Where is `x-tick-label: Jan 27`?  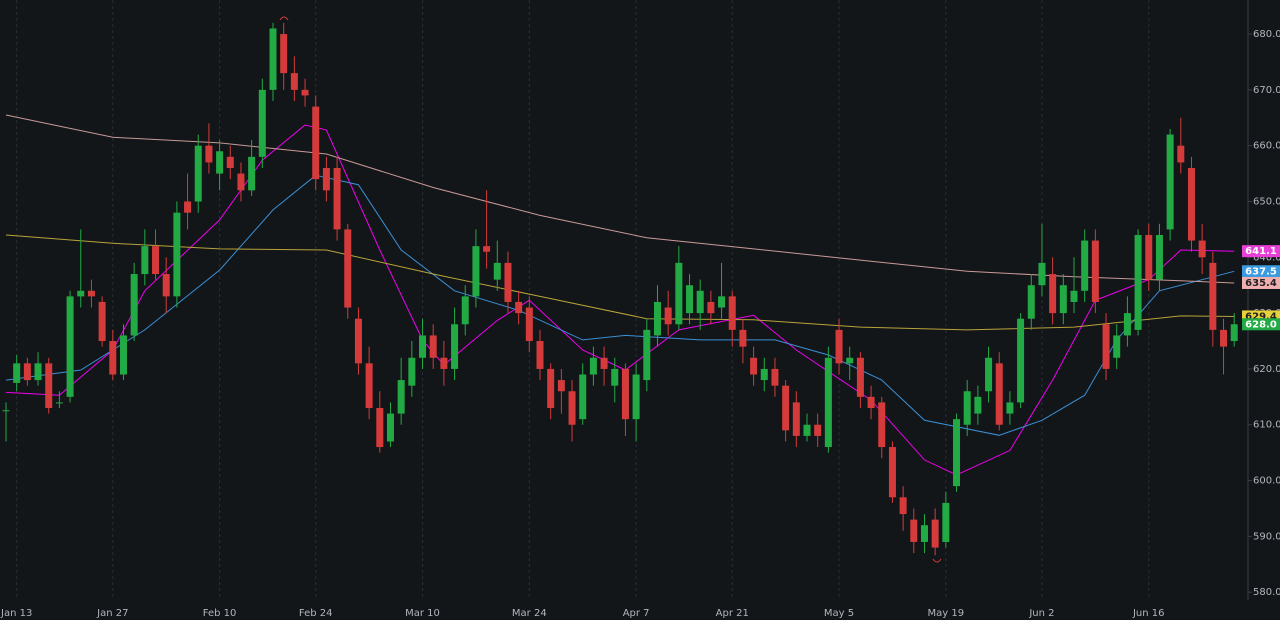 x-tick-label: Jan 27 is located at coordinates (112, 613).